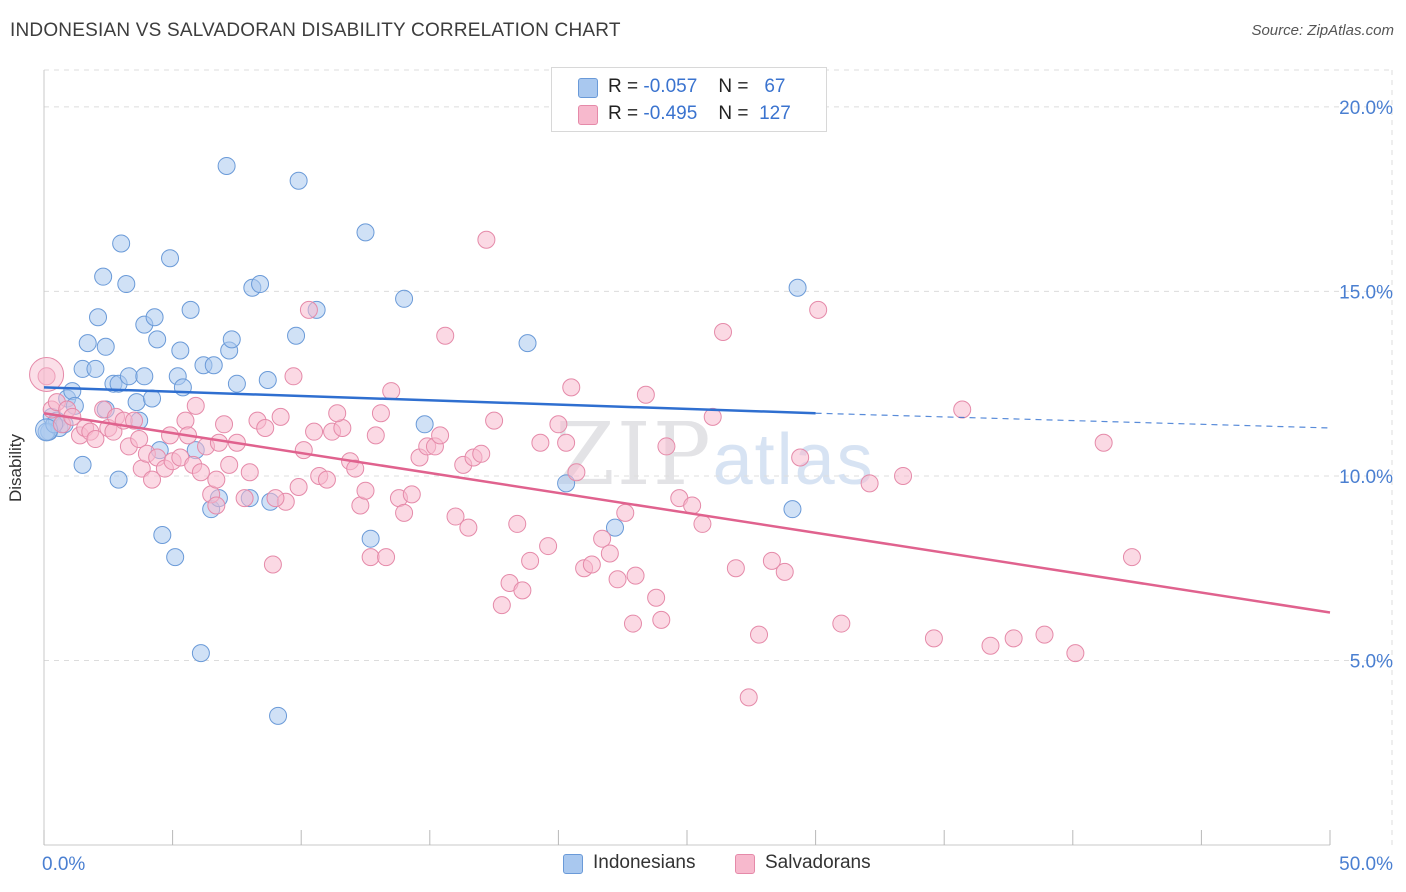 Image resolution: width=1406 pixels, height=892 pixels. Describe the element at coordinates (1366, 477) in the screenshot. I see `y-tick-label: 10.0%` at that location.